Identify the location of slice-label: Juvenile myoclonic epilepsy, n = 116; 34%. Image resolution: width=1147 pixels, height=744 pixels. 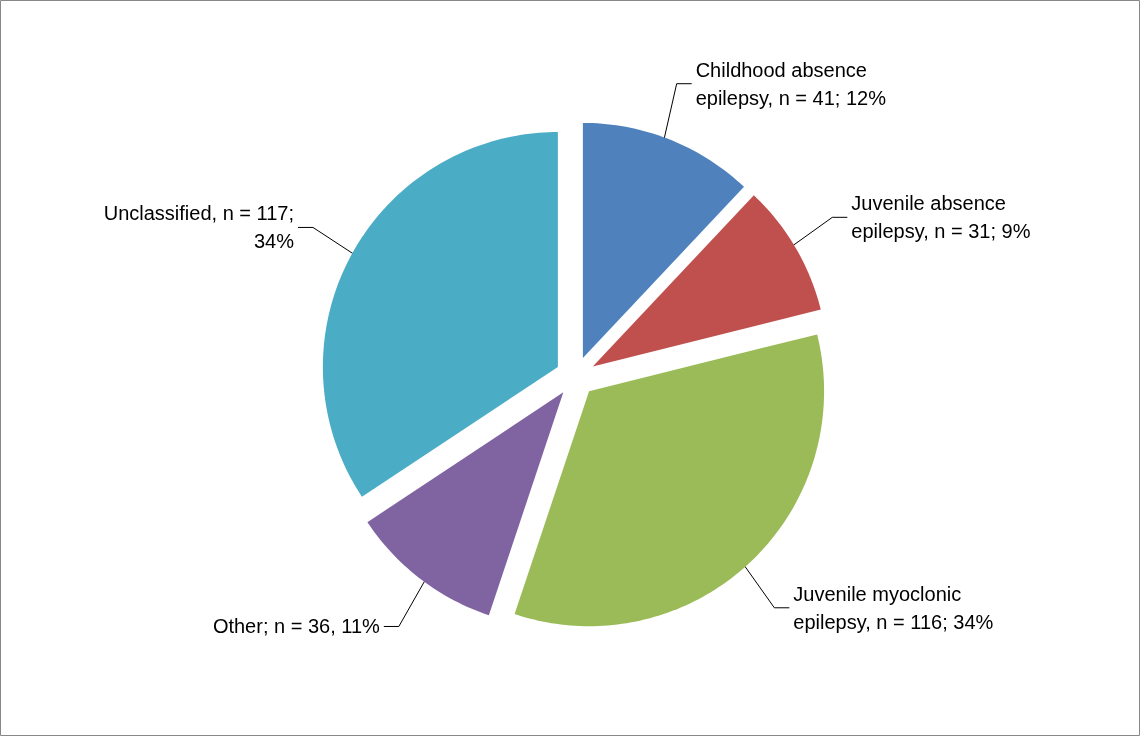
(893, 607).